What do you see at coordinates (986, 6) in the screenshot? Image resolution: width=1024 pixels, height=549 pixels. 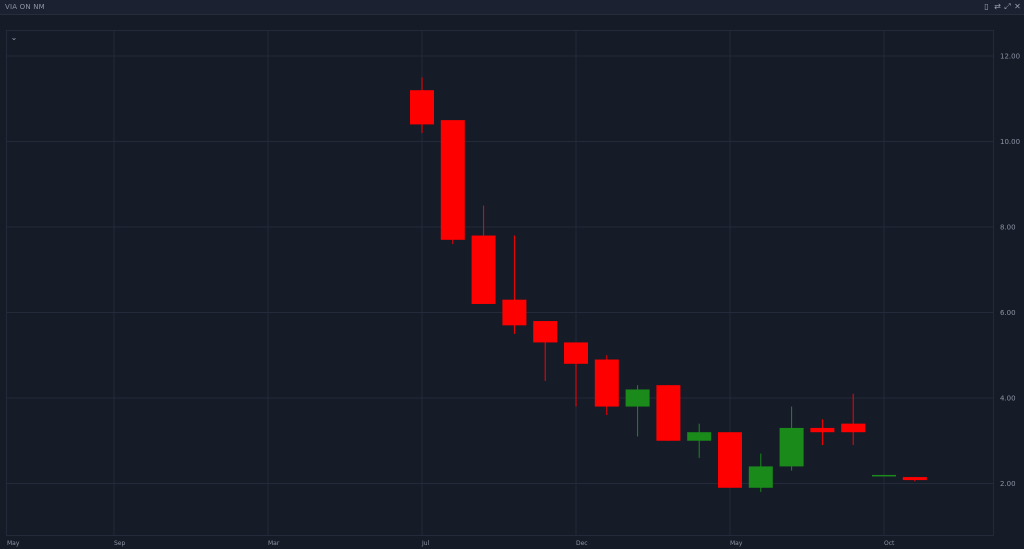 I see `bookmark-icon: ▯` at bounding box center [986, 6].